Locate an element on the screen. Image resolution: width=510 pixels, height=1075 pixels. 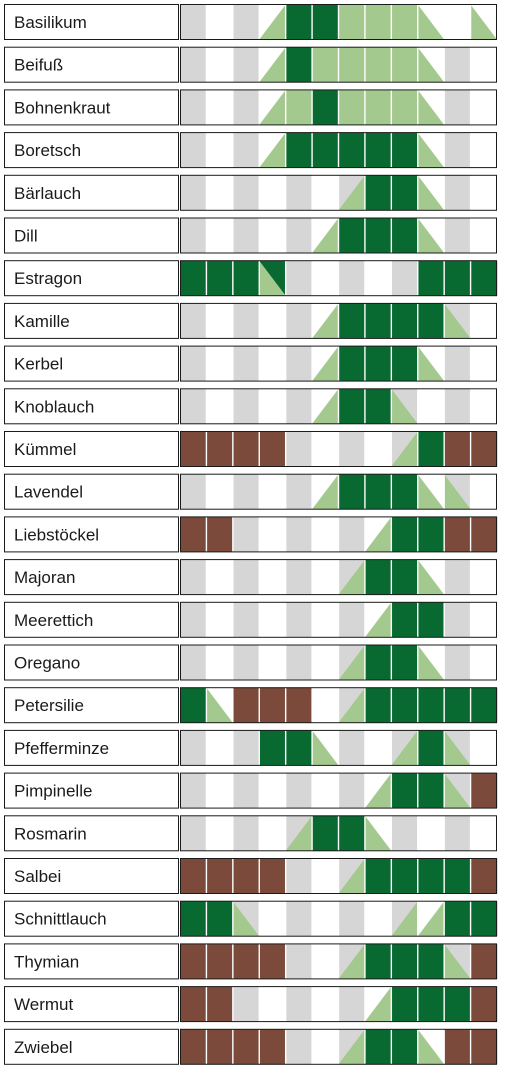
herb-name: Basilikum is located at coordinates (50, 22).